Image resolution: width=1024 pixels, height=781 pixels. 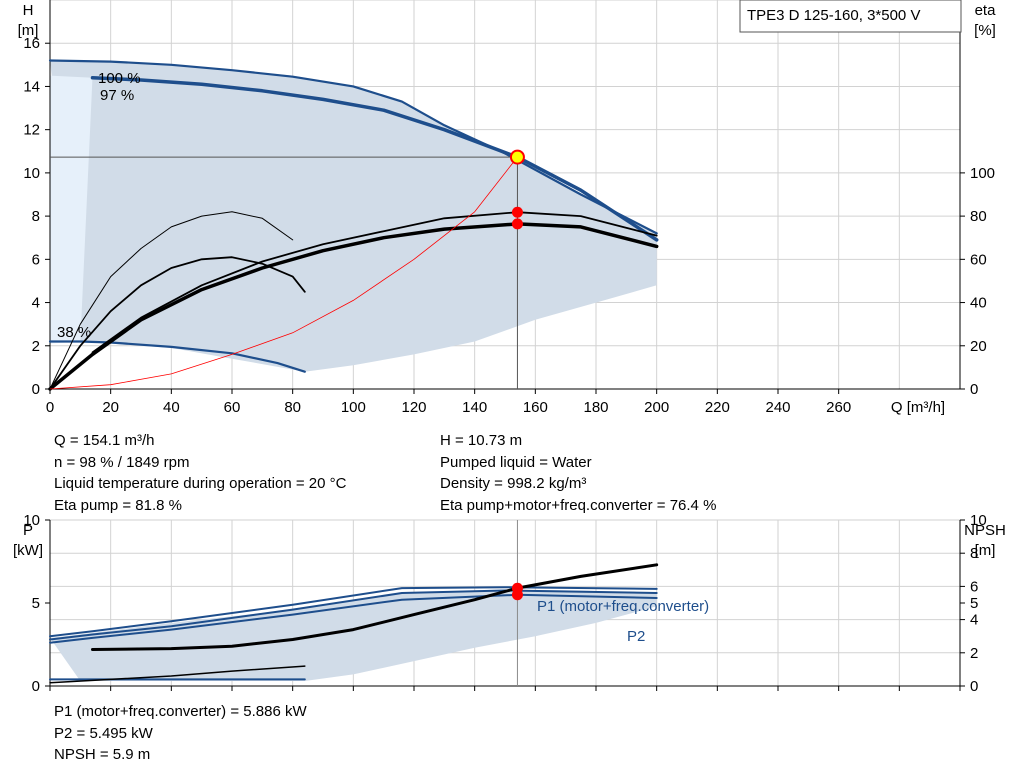 What do you see at coordinates (656, 407) in the screenshot?
I see `upper-x-tick-label: 200` at bounding box center [656, 407].